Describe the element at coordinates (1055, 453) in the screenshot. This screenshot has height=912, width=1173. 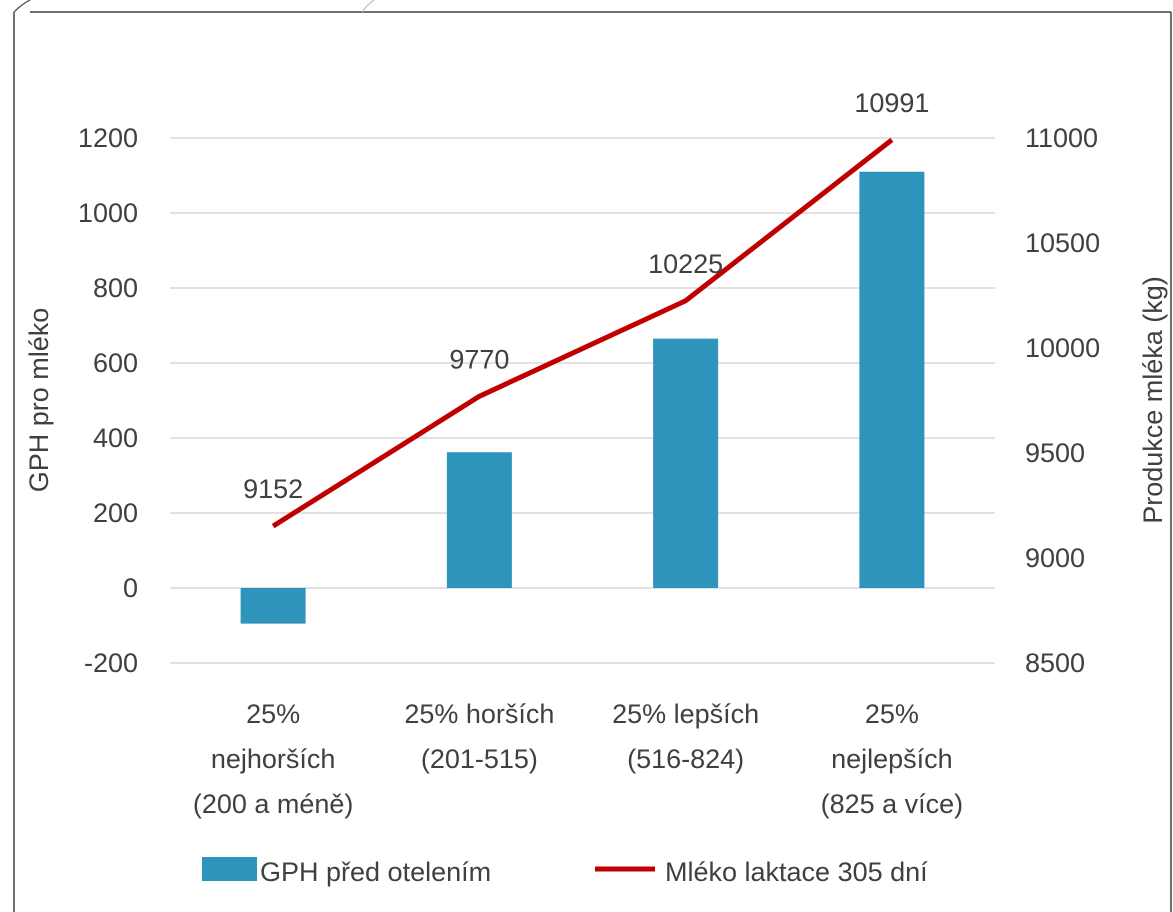
I see `y2-tick-label: 9500` at that location.